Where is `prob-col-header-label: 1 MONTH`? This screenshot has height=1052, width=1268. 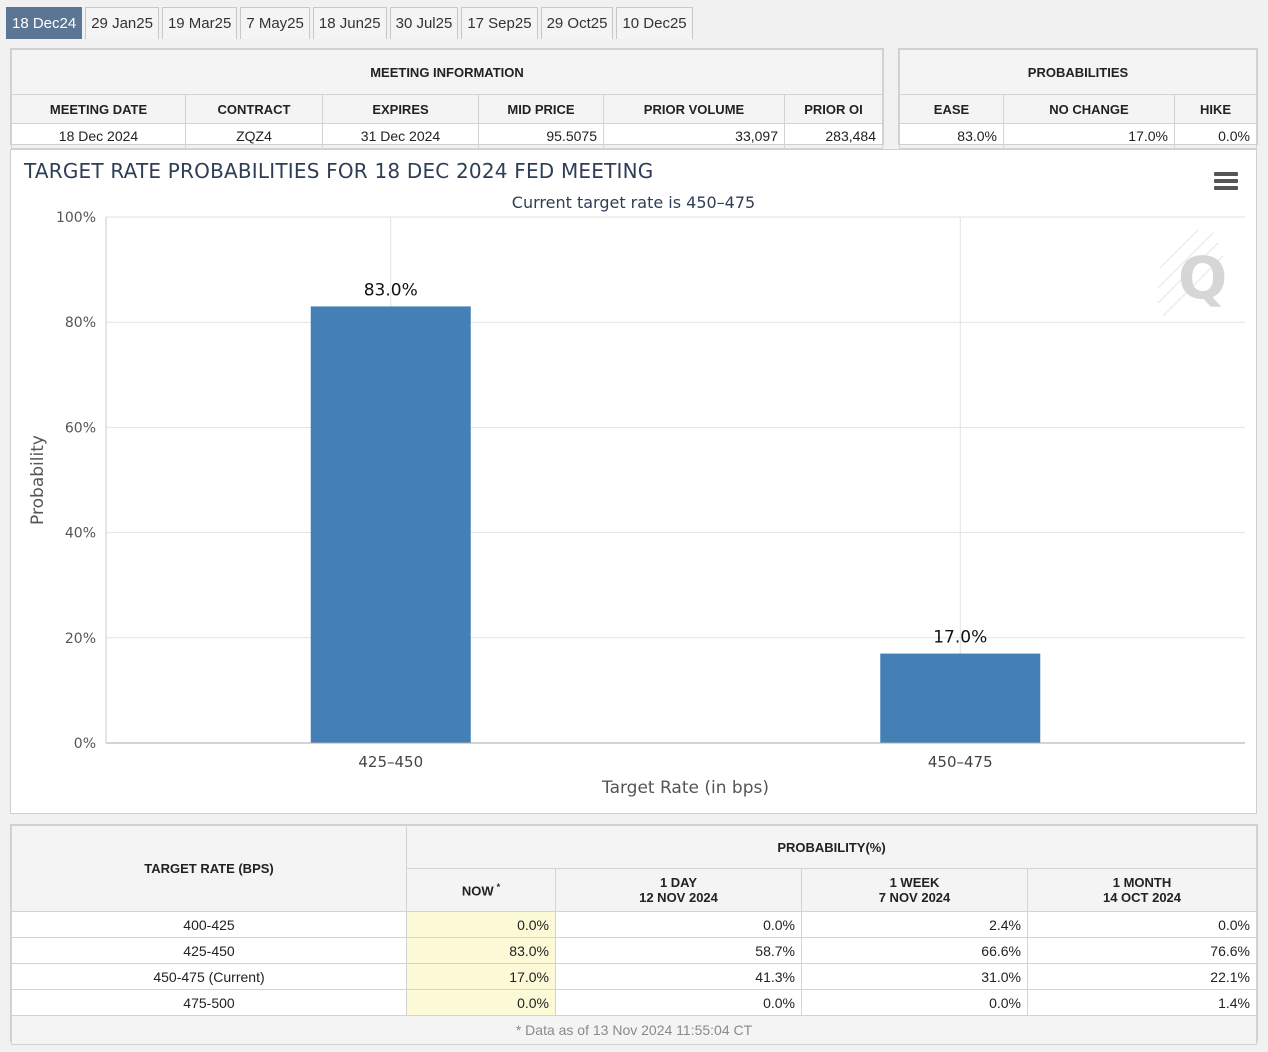
prob-col-header-label: 1 MONTH is located at coordinates (1142, 882).